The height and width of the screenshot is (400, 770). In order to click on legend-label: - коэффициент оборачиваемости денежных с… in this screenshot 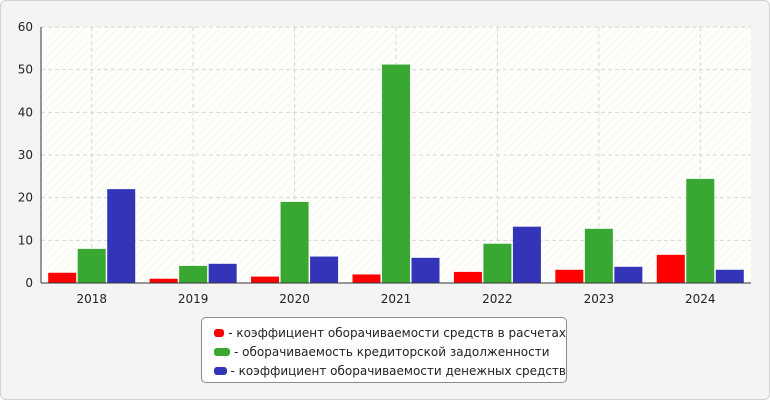, I will do `click(398, 370)`.